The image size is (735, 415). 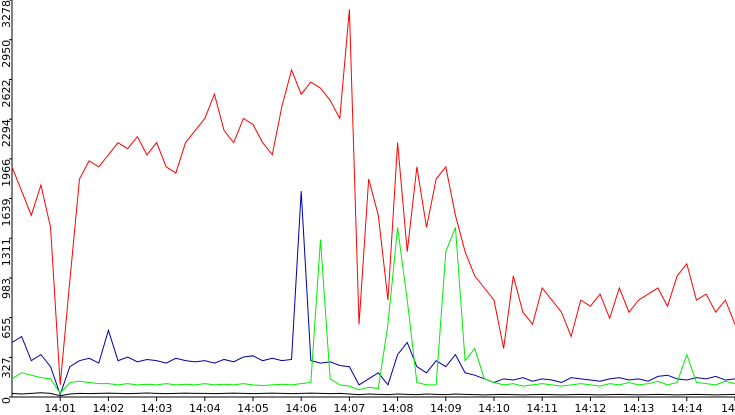 I want to click on x-tick-label: 14:13, so click(x=639, y=408).